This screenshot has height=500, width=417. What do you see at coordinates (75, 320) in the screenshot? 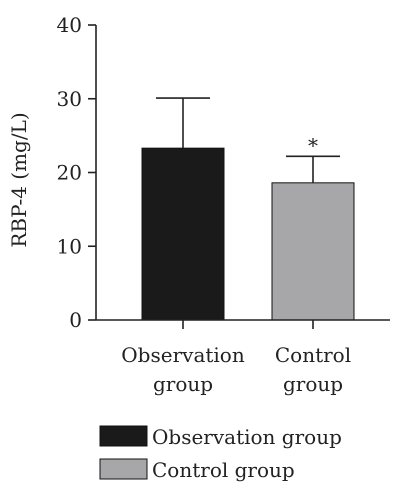
I see `y-tick-label: 0` at bounding box center [75, 320].